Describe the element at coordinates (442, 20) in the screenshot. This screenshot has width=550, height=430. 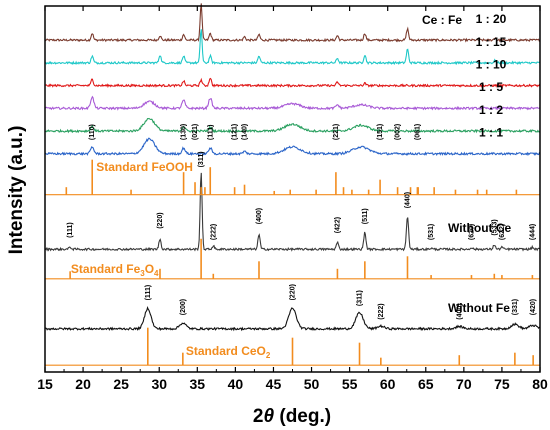
I see `legend-title: Ce : Fe` at that location.